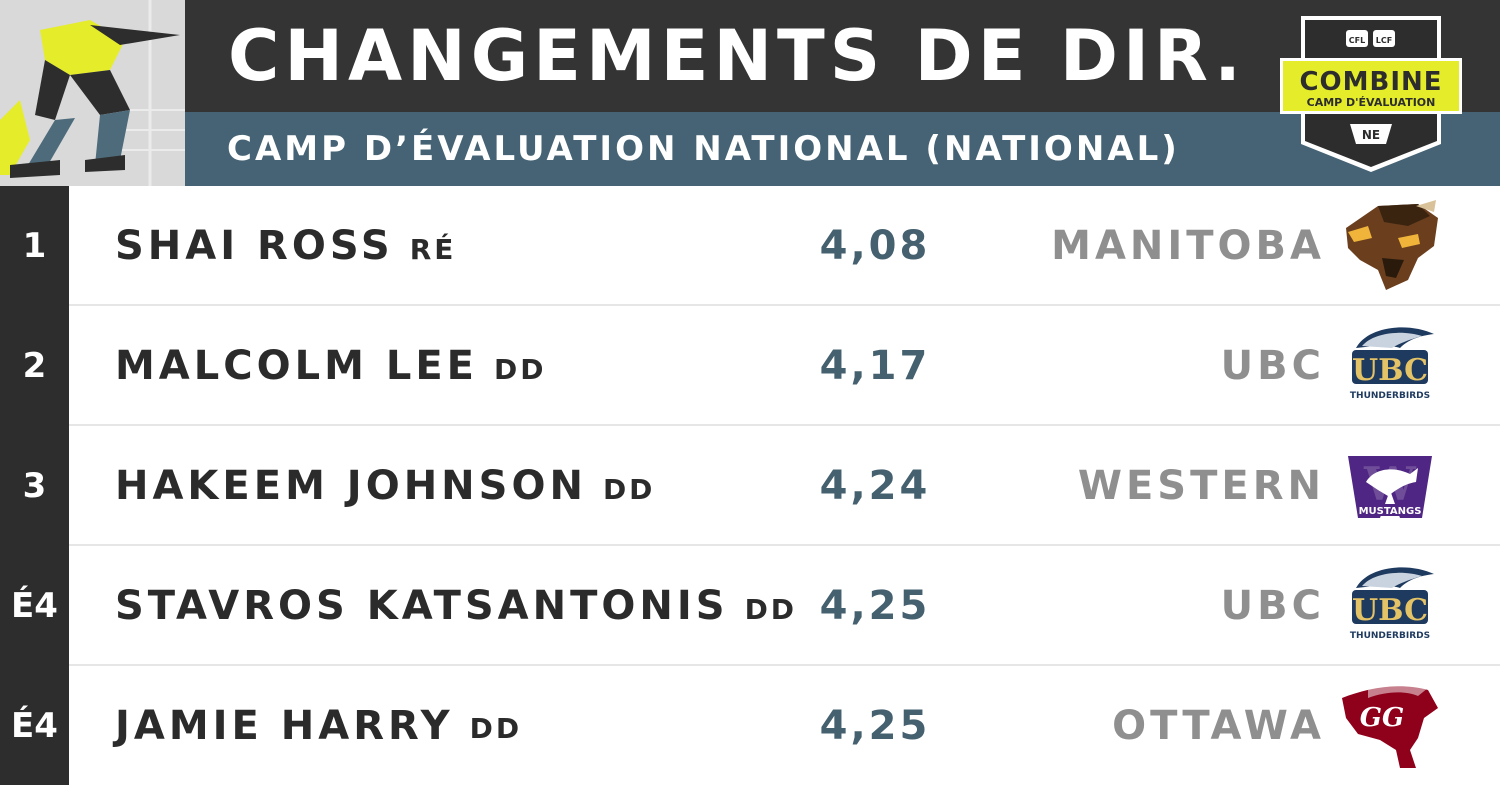 This screenshot has width=1500, height=785. What do you see at coordinates (433, 249) in the screenshot?
I see `player-position: RÉ` at bounding box center [433, 249].